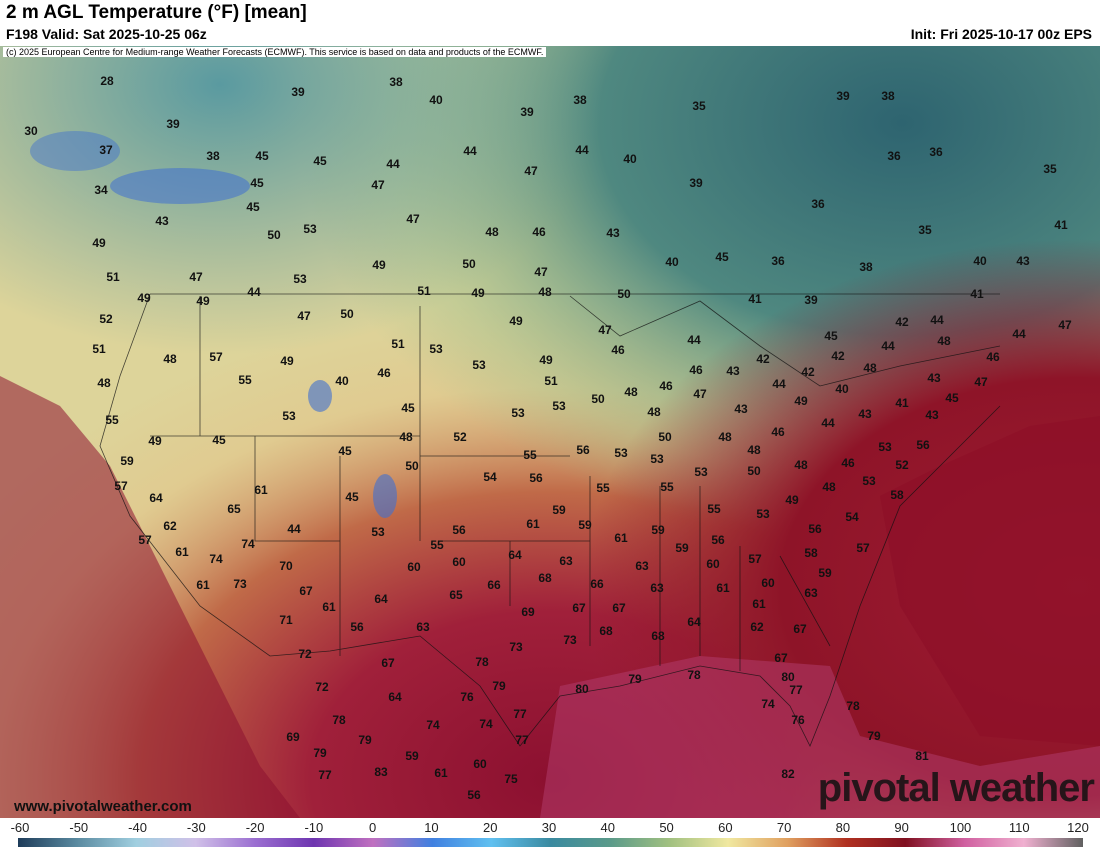 This screenshot has width=1100, height=850. Describe the element at coordinates (580, 100) in the screenshot. I see `station-temp-label: 38` at that location.